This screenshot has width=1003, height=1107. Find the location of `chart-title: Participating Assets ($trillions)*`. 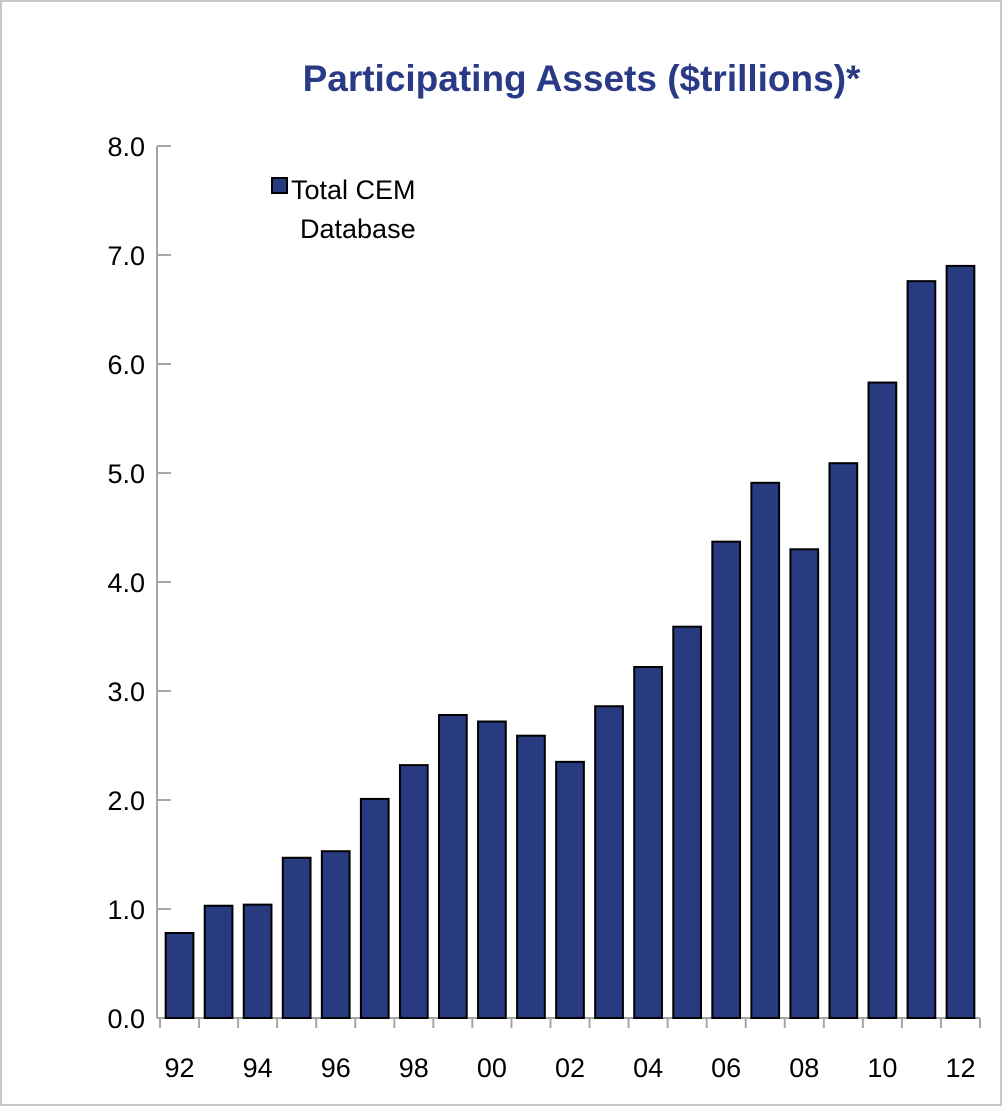

chart-title: Participating Assets ($trillions)* is located at coordinates (581, 78).